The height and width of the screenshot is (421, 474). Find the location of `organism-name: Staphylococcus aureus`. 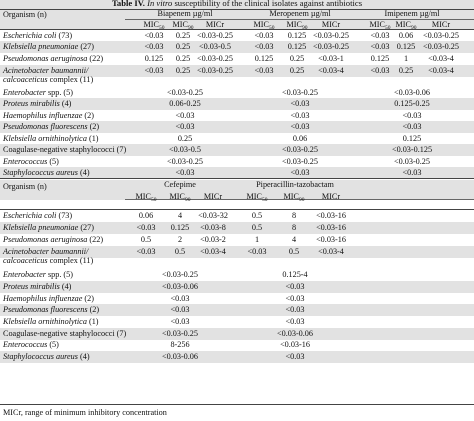

organism-name: Staphylococcus aureus is located at coordinates (40, 356).